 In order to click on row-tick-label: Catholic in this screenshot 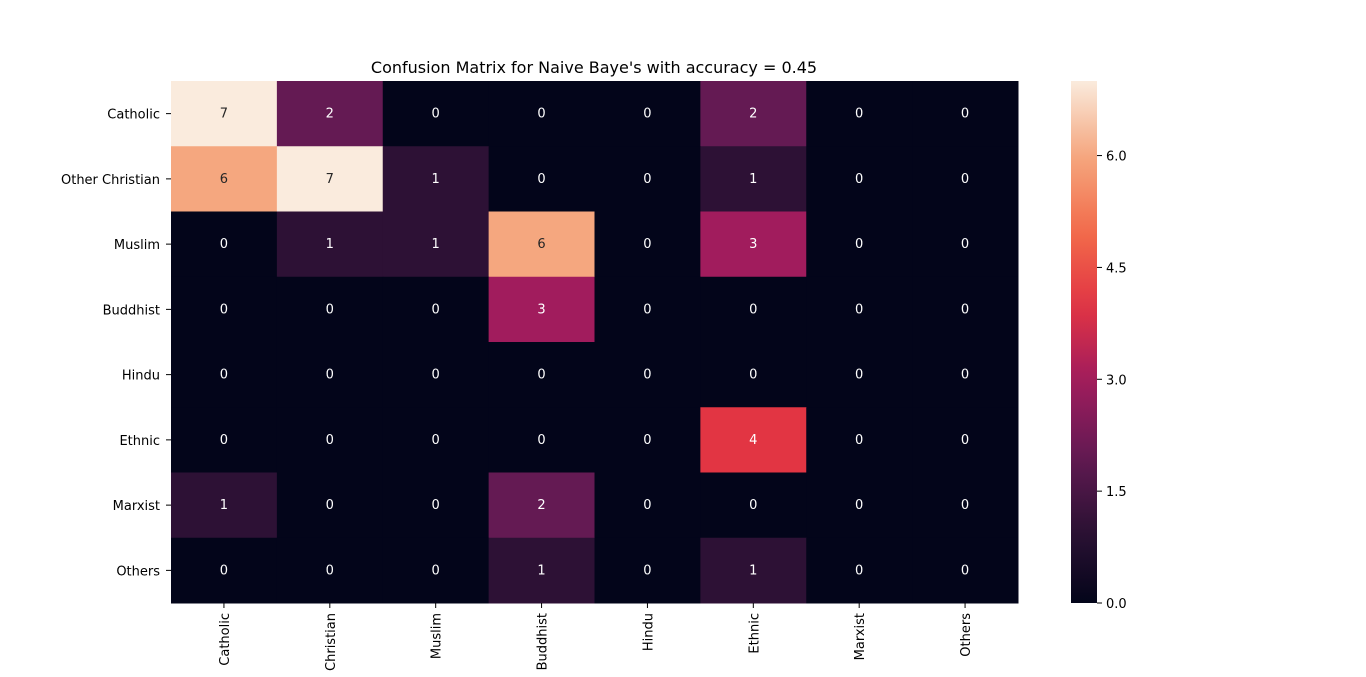, I will do `click(133, 115)`.